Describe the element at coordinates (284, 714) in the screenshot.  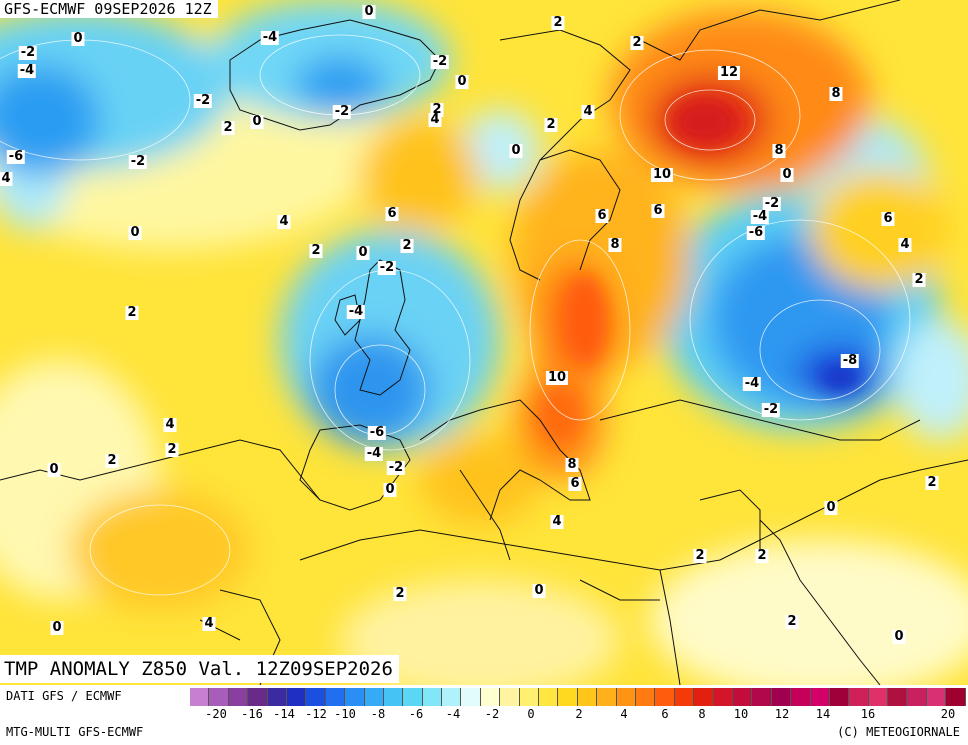
I see `scale-tick-label: -14` at that location.